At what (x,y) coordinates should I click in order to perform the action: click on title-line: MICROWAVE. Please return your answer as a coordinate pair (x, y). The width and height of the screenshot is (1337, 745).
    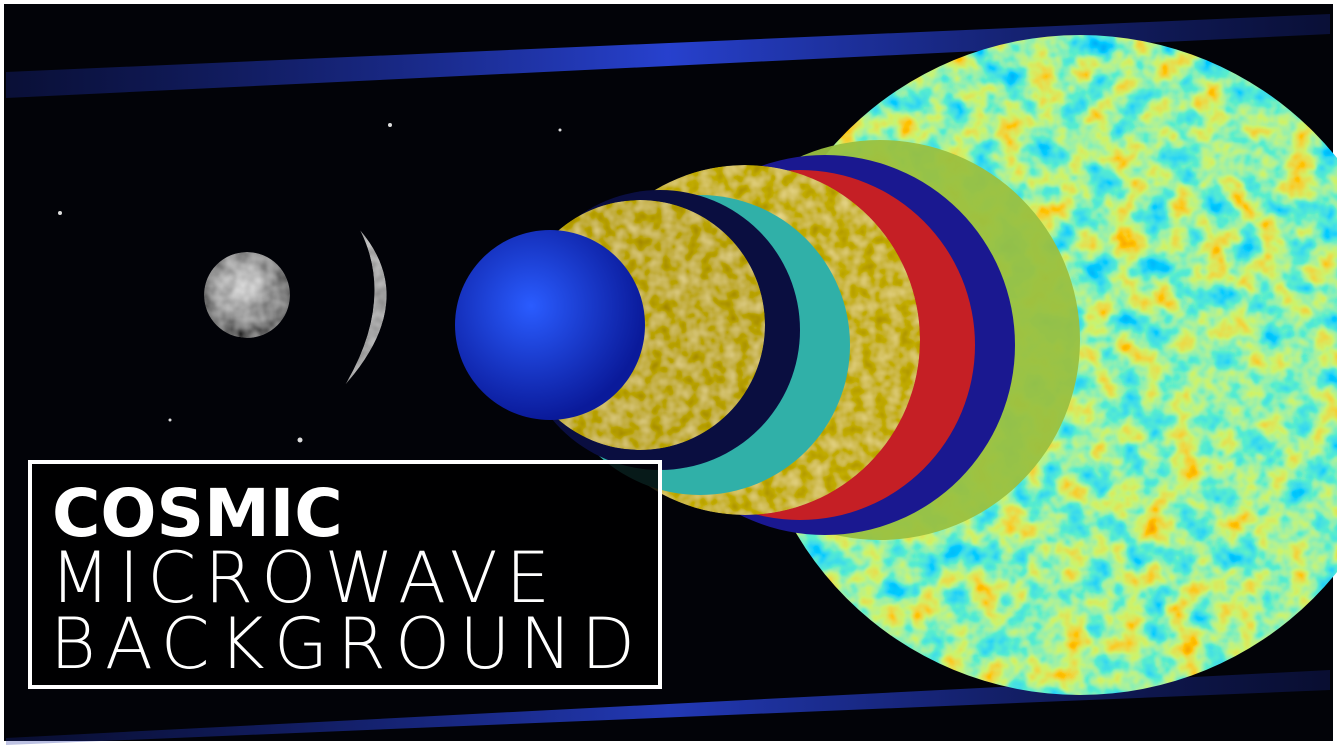
    Looking at the image, I should click on (300, 578).